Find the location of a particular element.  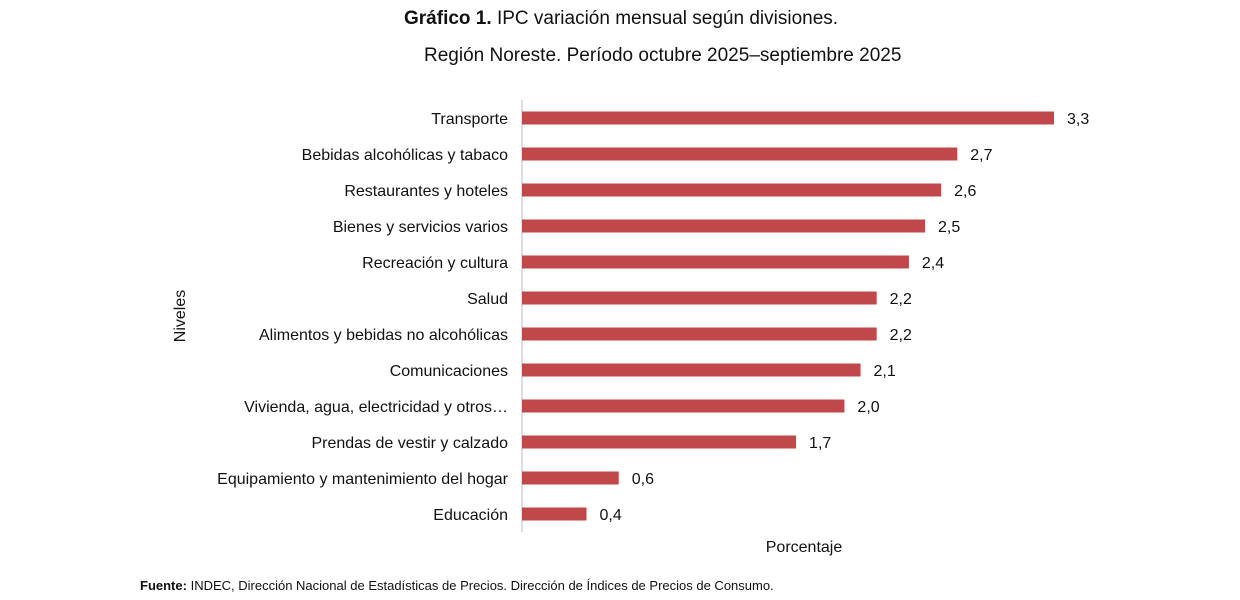

source-label: Fuente: is located at coordinates (163, 585).